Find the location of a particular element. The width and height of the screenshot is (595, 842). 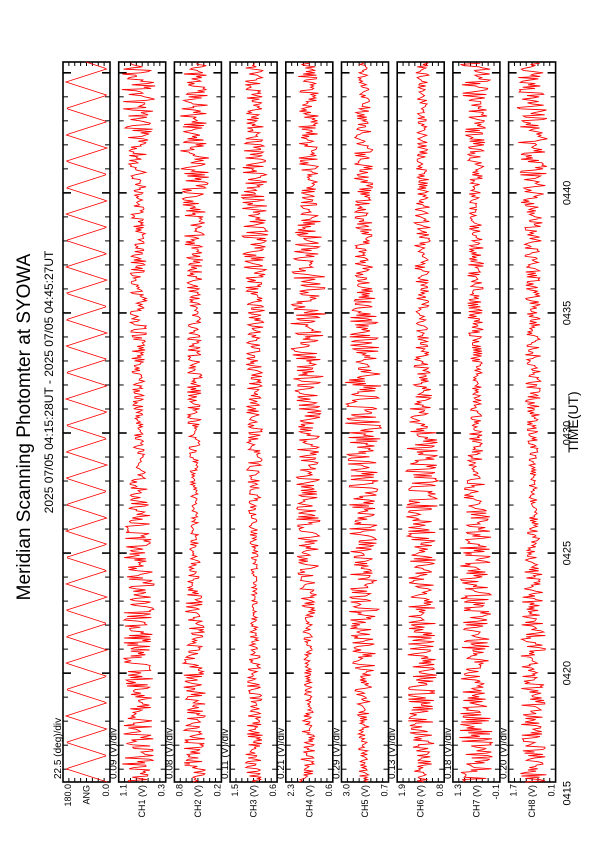

panel-4: 1.5 0.6 CH3 (V) 0.11 (V)/div is located at coordinates (249, 439).